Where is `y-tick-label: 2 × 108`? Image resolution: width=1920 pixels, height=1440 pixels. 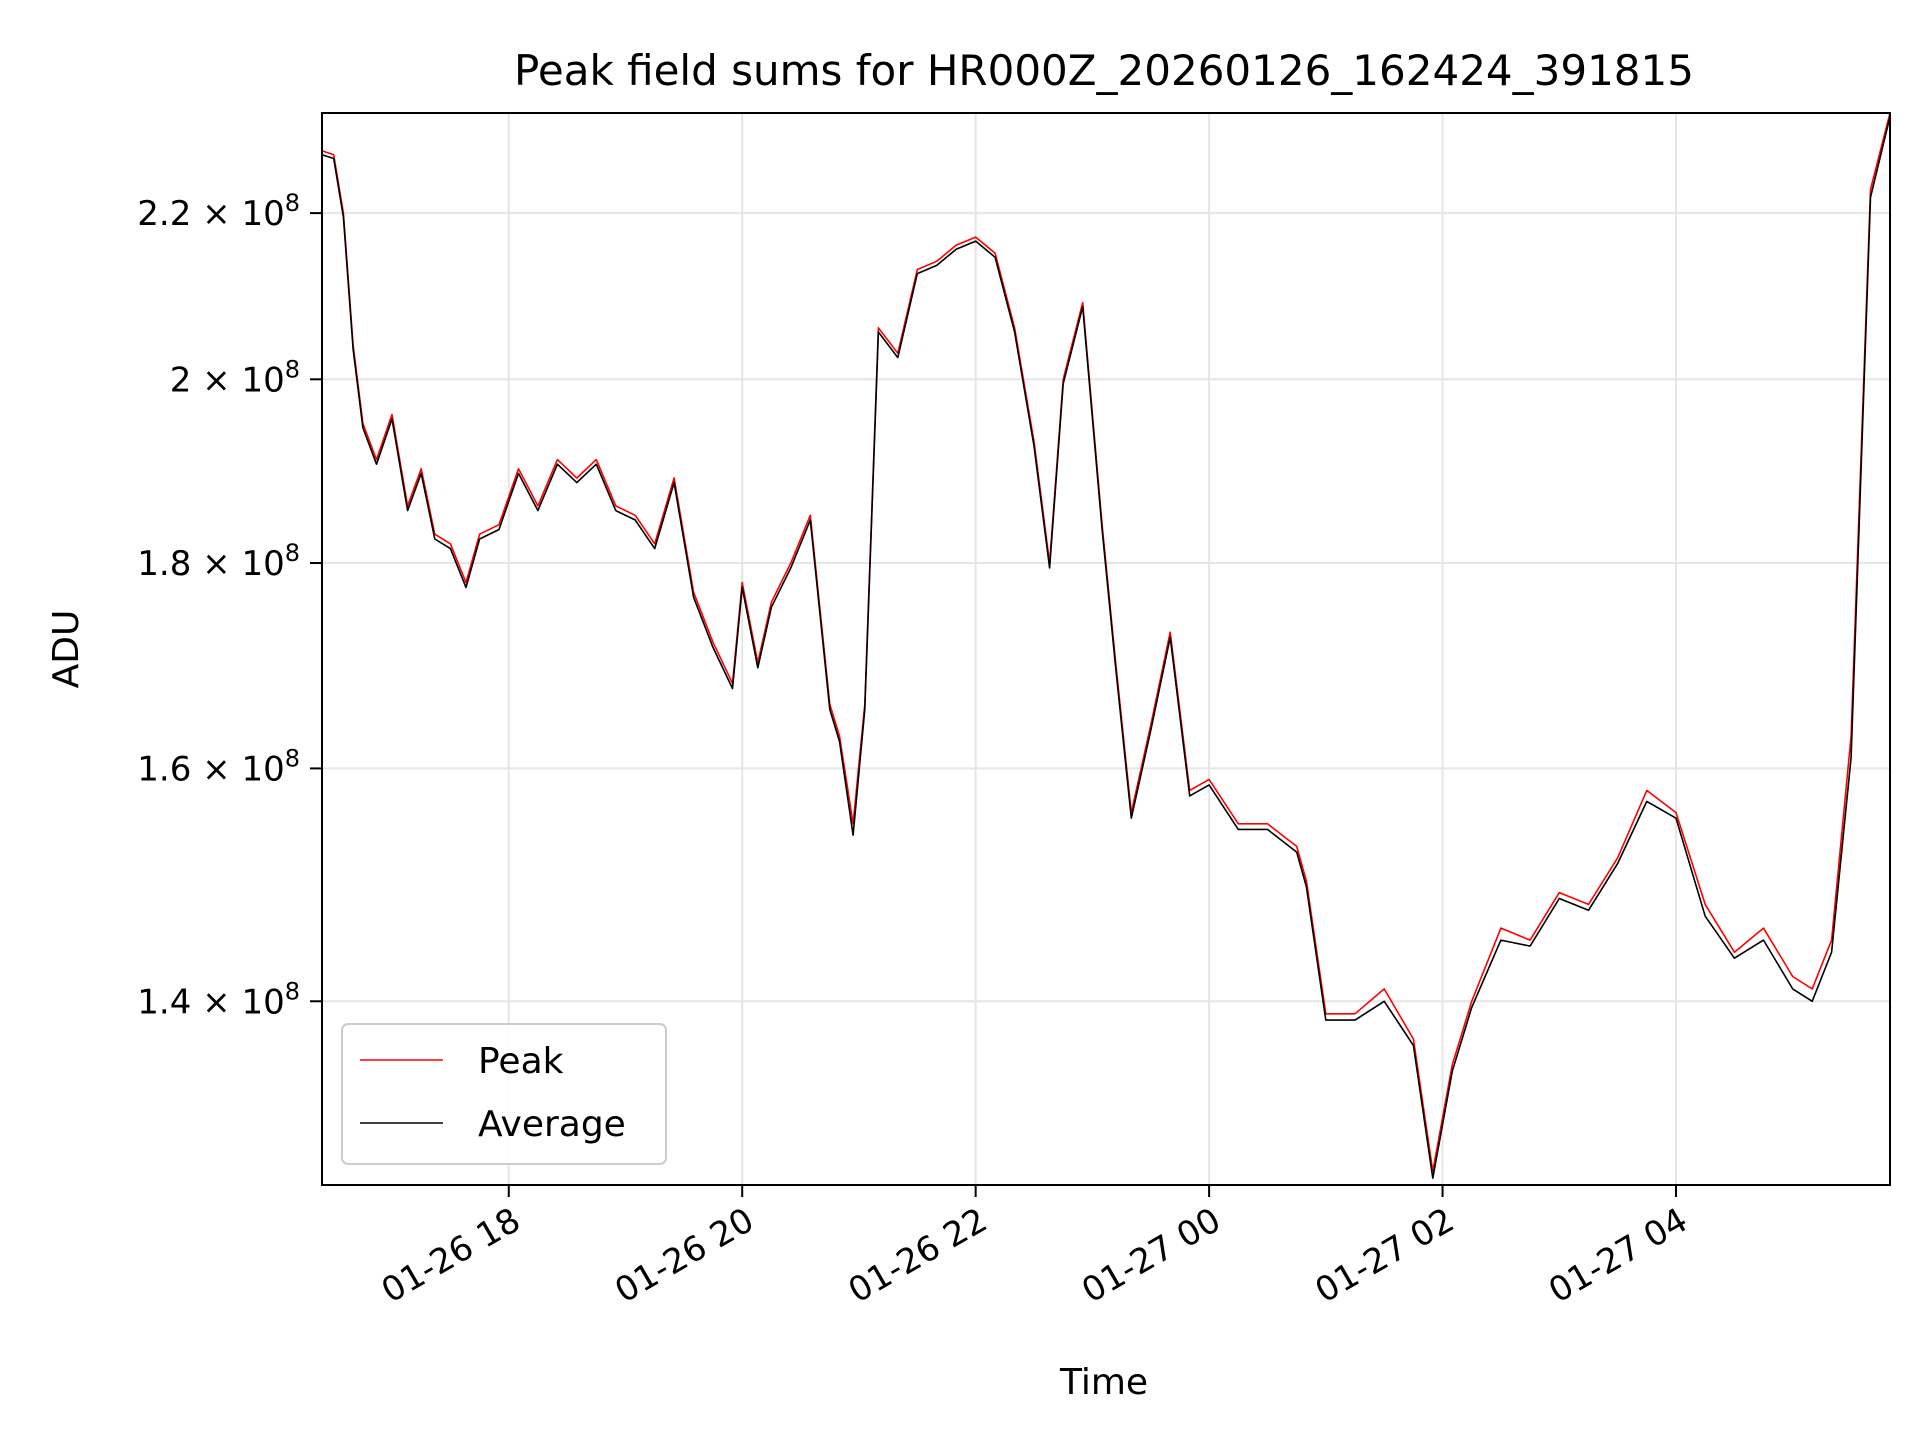 y-tick-label: 2 × 108 is located at coordinates (235, 377).